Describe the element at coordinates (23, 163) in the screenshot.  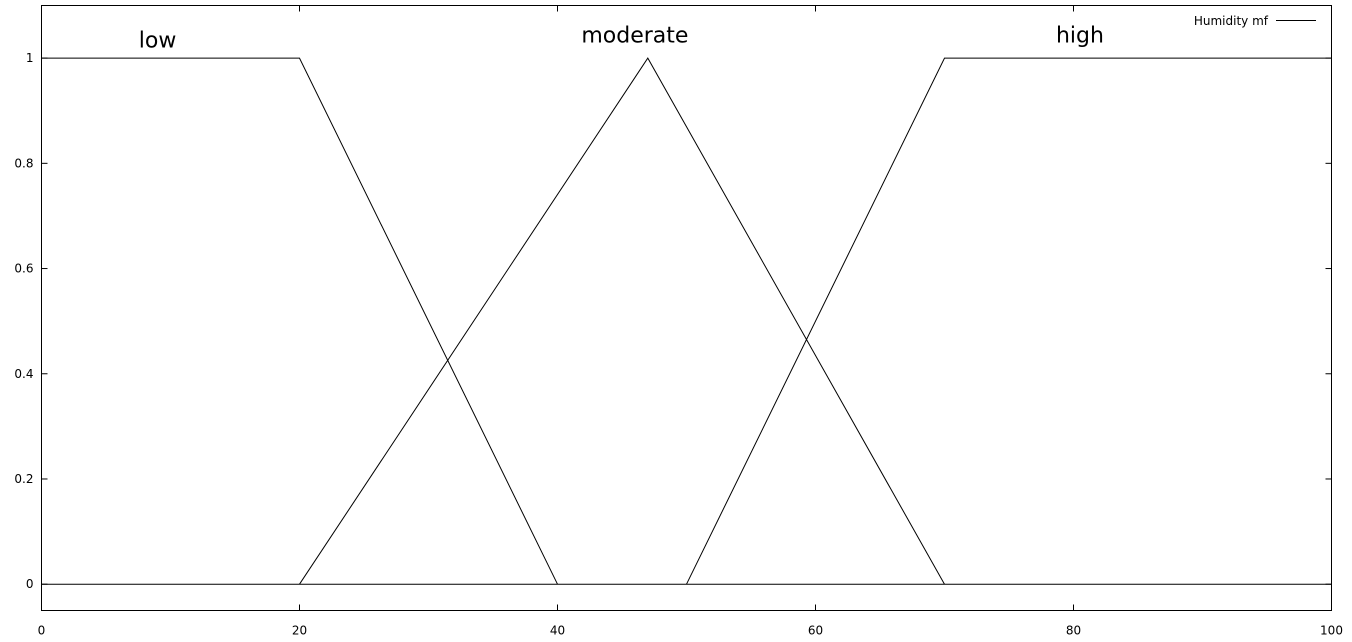
I see `y-tick-label: 0.8` at that location.